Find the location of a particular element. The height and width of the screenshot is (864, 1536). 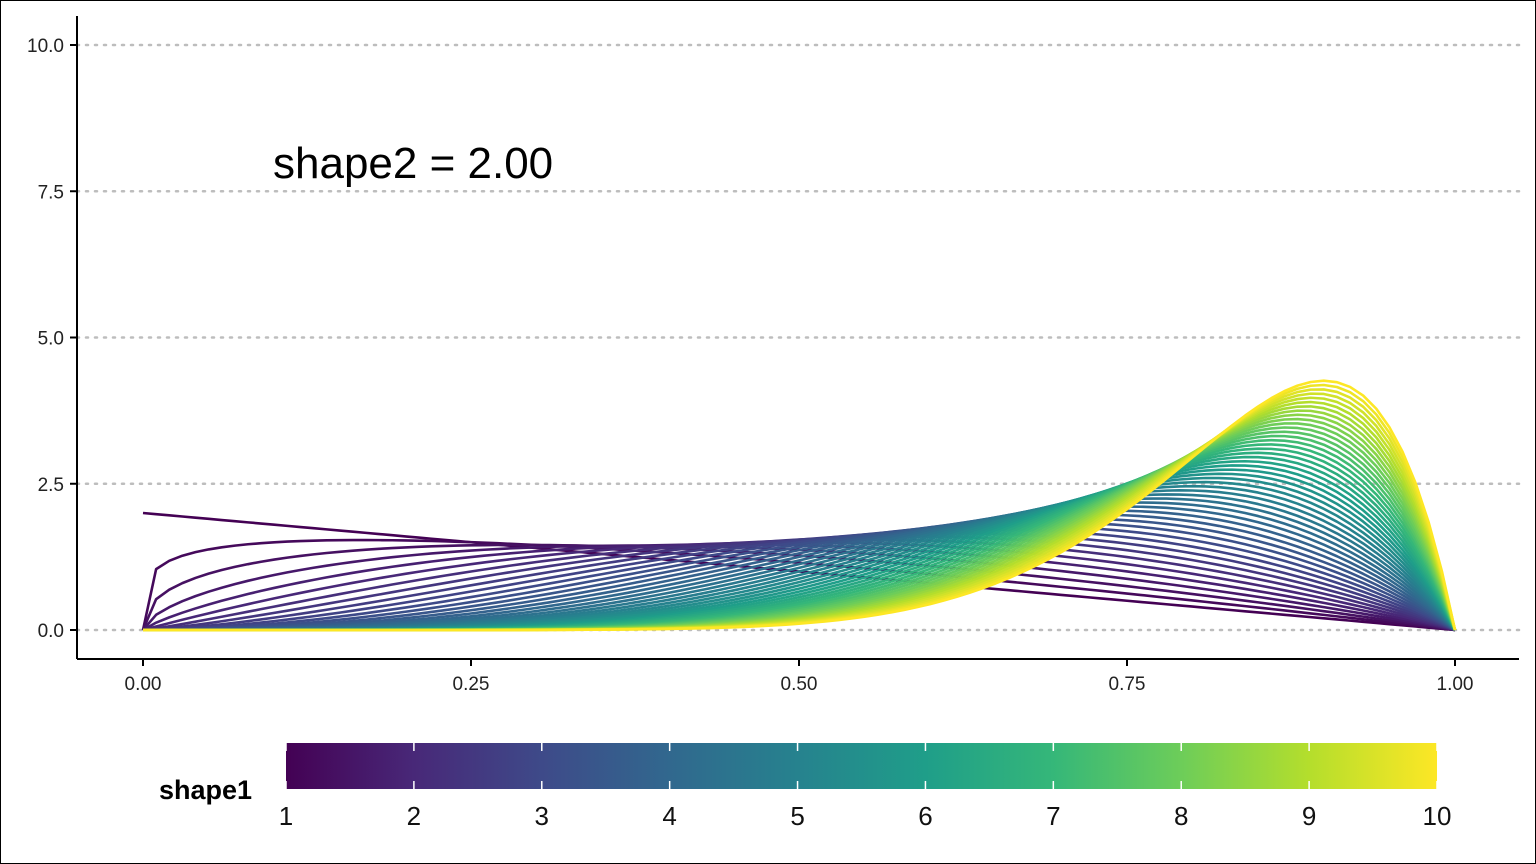

legend: shape1 1 2 3 4 5 6 7 8 9 10 is located at coordinates (805, 787).